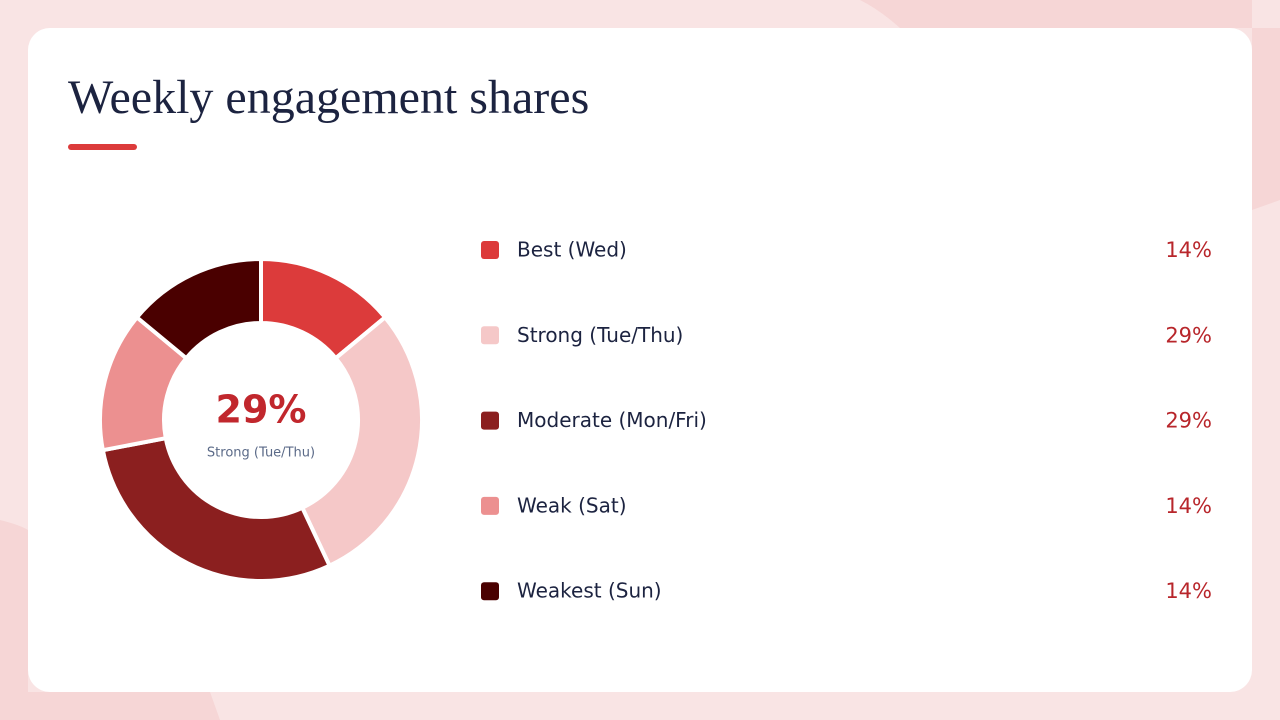  I want to click on center-label: Strong (Tue/Thu), so click(261, 453).